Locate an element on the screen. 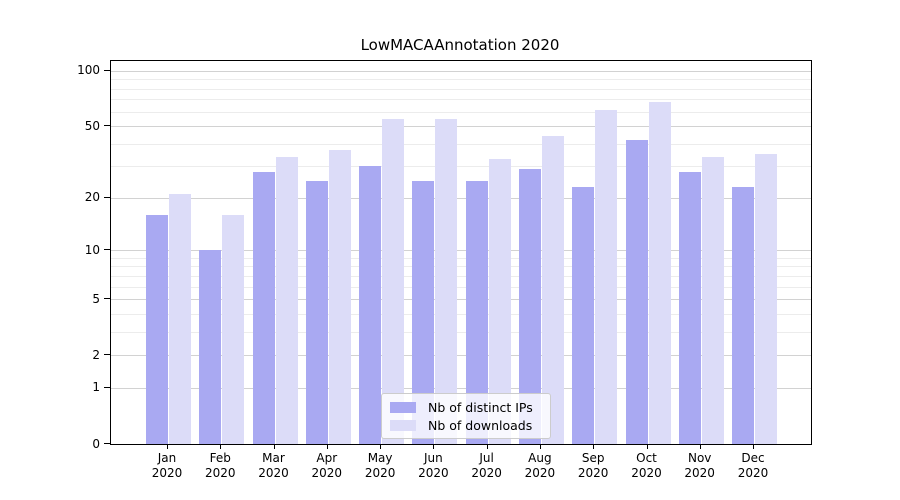 The height and width of the screenshot is (500, 900). legend-label-downloads: Nb of downloads is located at coordinates (480, 425).